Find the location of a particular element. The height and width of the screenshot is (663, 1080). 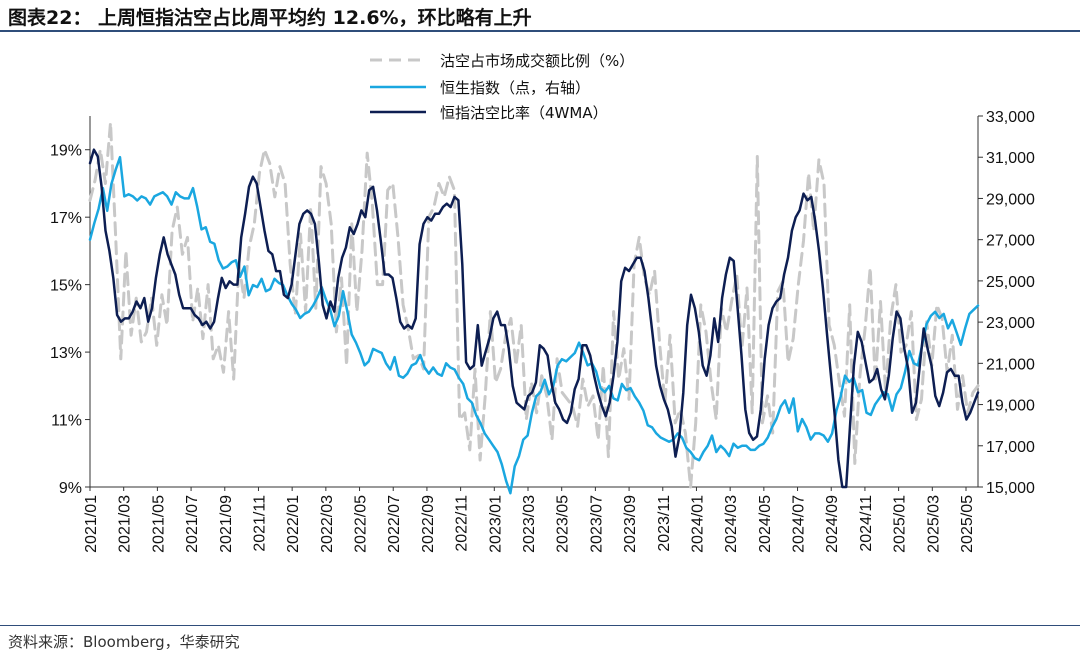

x-tick-label: 2022/07 is located at coordinates (394, 524).